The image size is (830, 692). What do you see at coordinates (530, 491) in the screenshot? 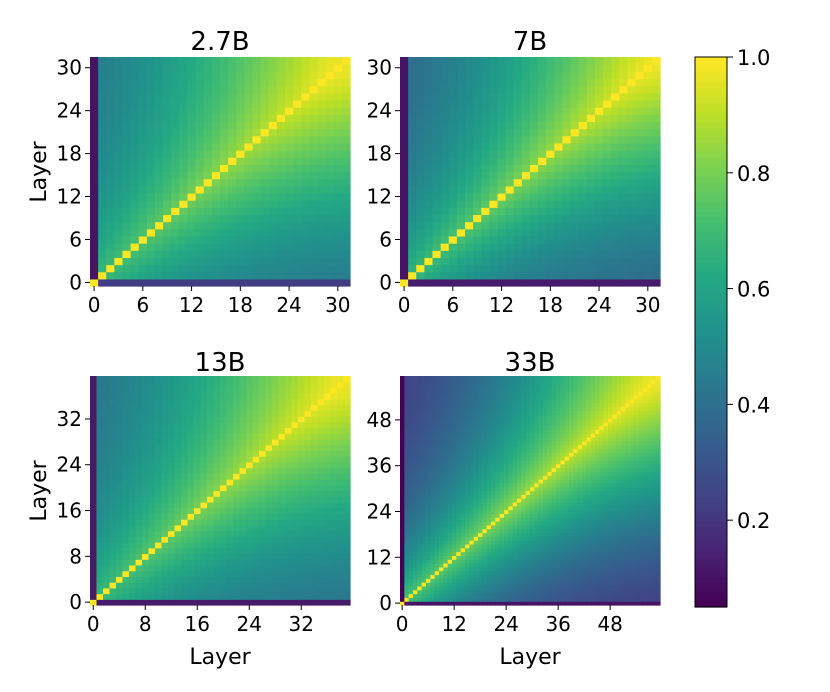
I see `heatmap-33b` at bounding box center [530, 491].